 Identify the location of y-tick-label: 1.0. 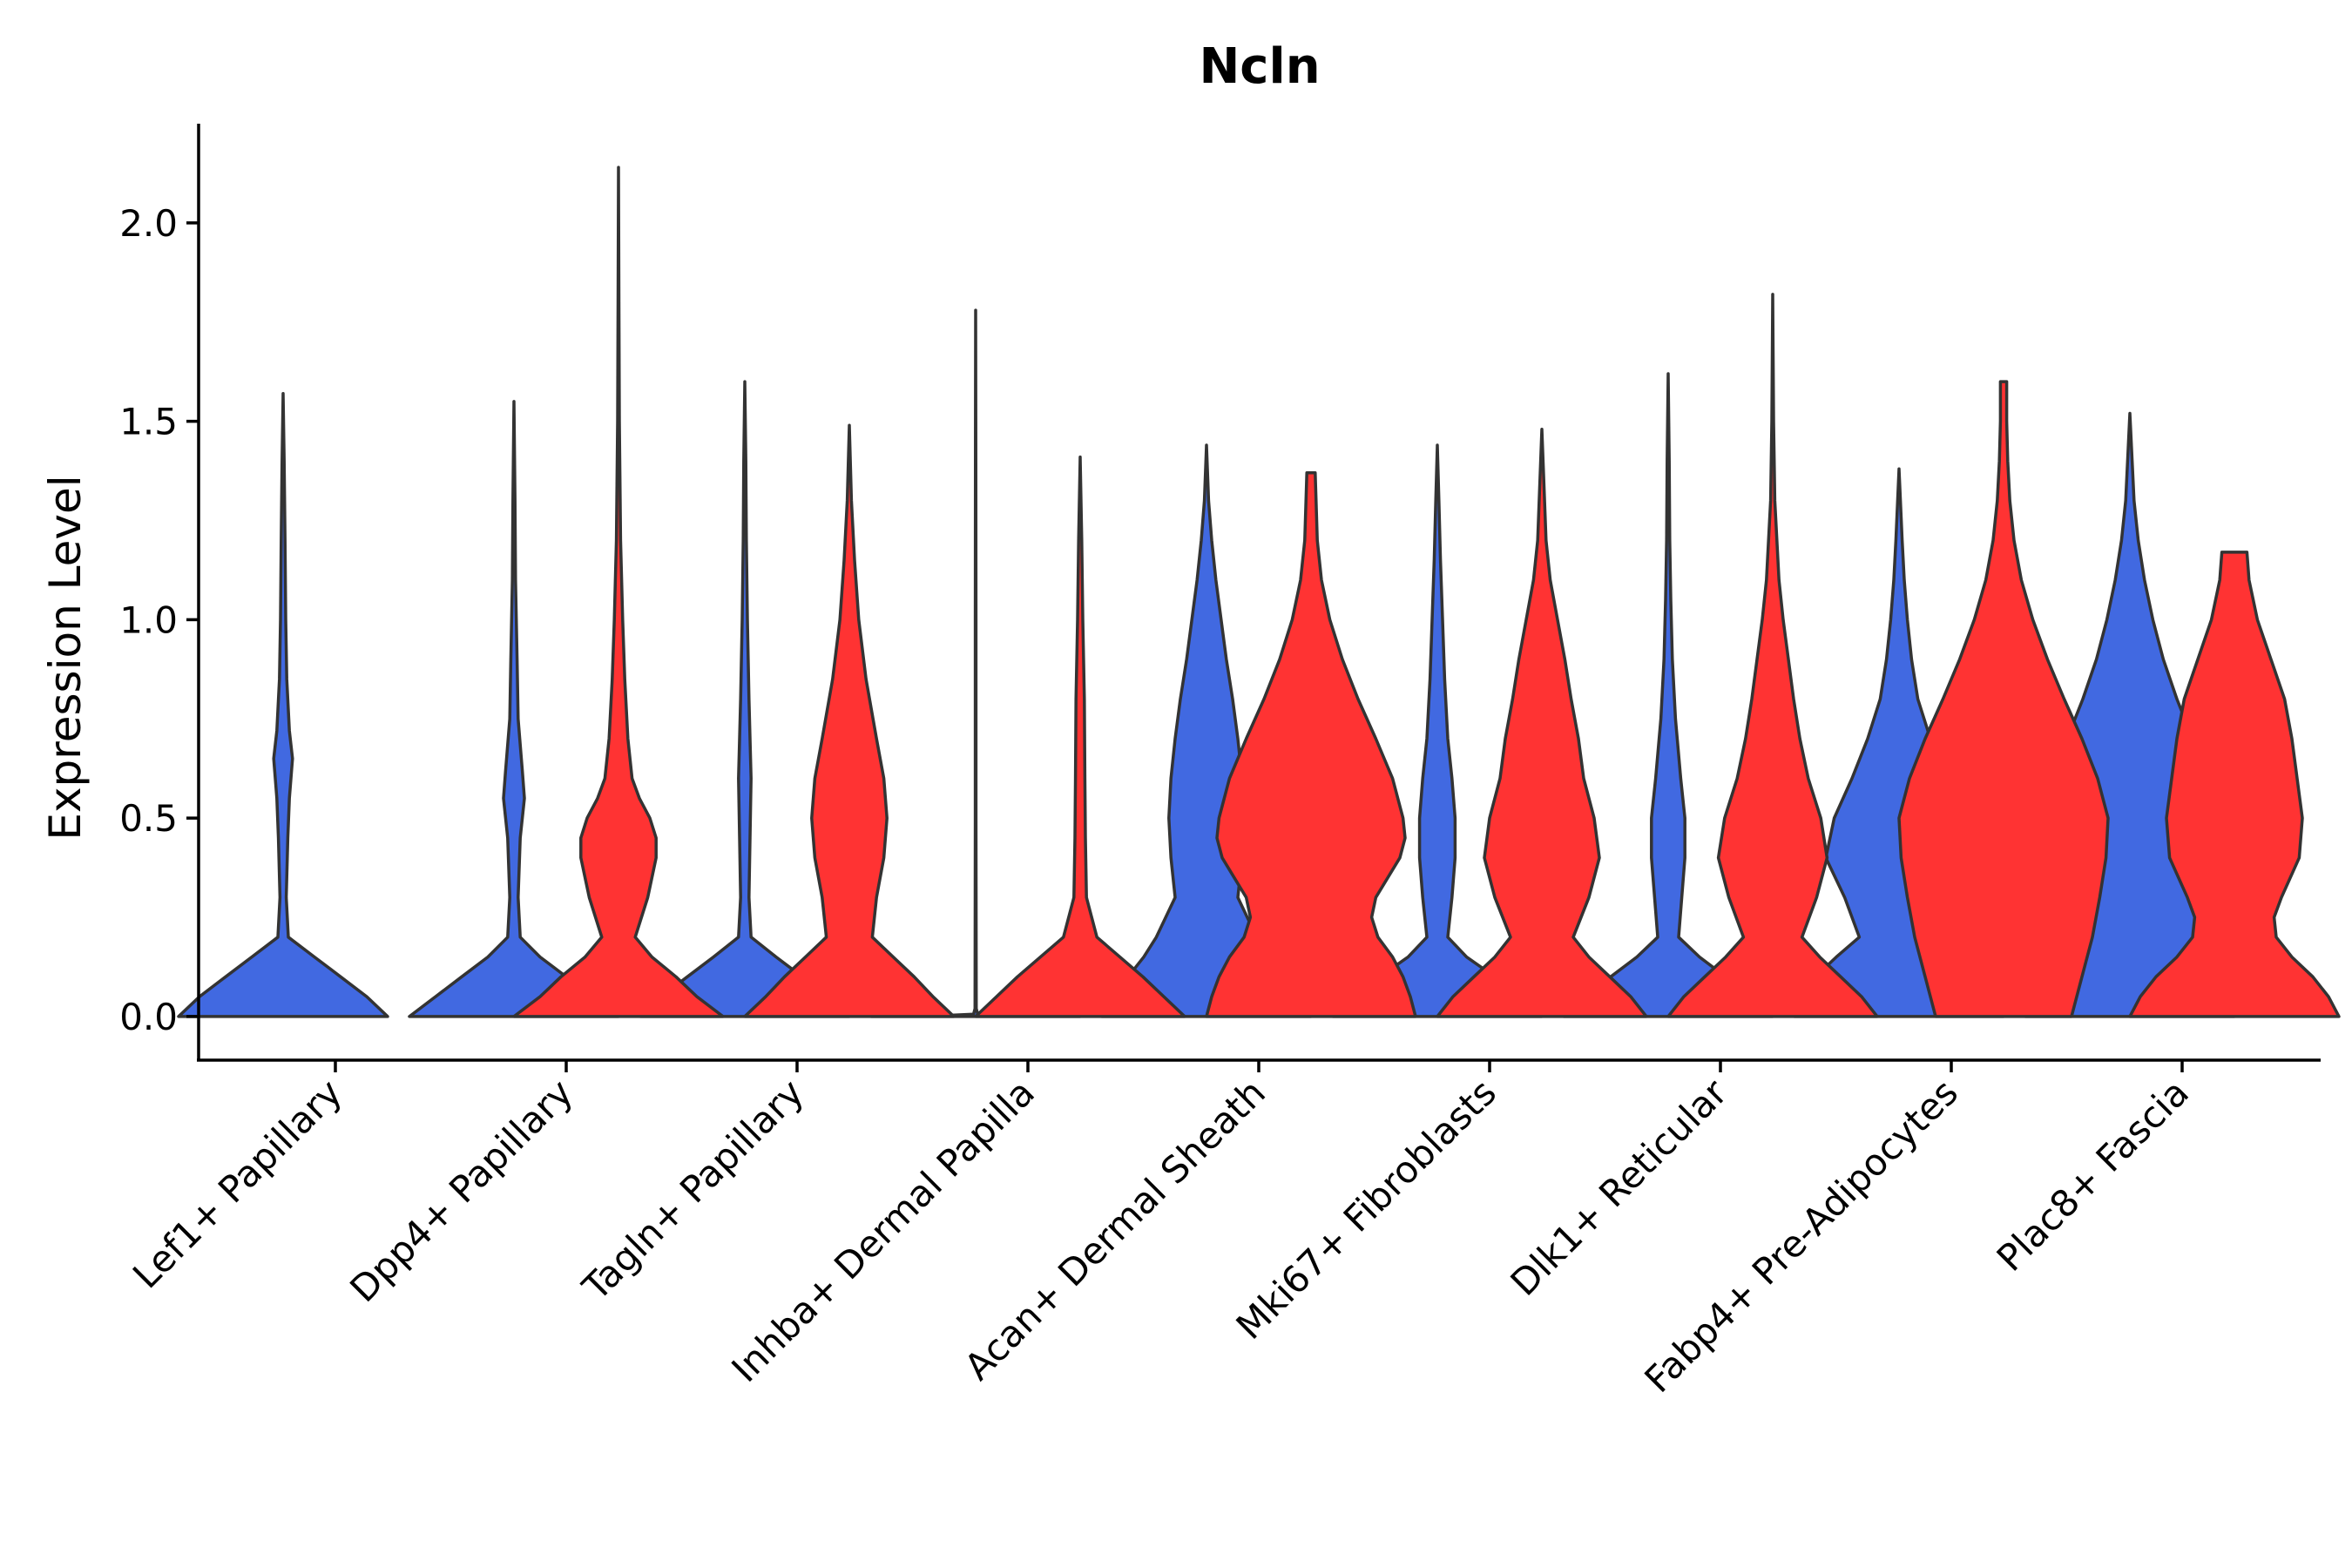
(148, 619).